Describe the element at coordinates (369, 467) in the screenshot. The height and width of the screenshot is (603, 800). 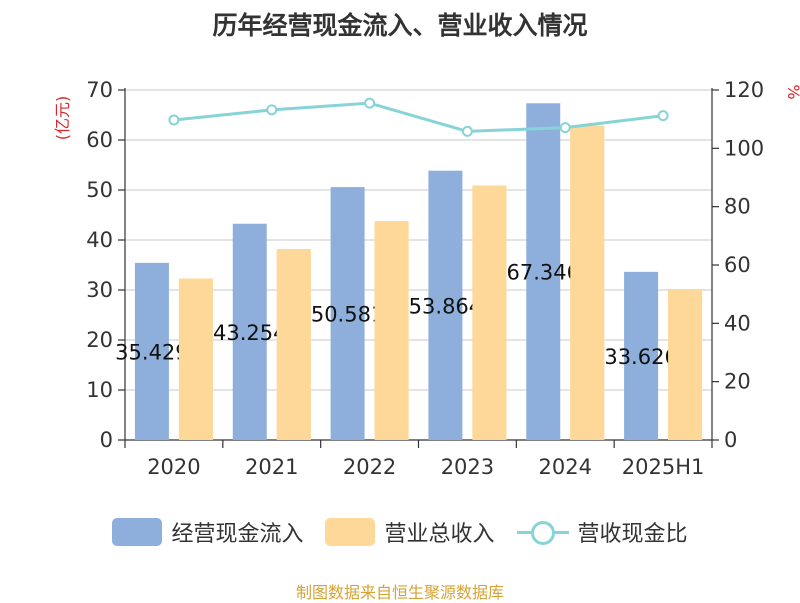
I see `x-axis-tick-label: 2022` at that location.